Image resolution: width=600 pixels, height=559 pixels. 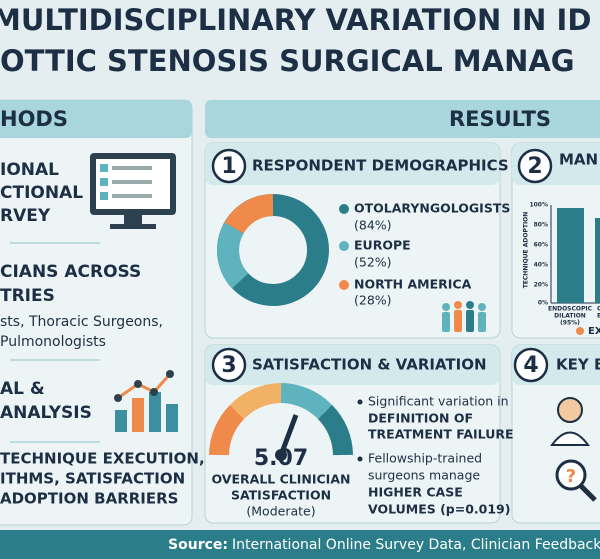 I want to click on section-heading: HODS, so click(x=34, y=119).